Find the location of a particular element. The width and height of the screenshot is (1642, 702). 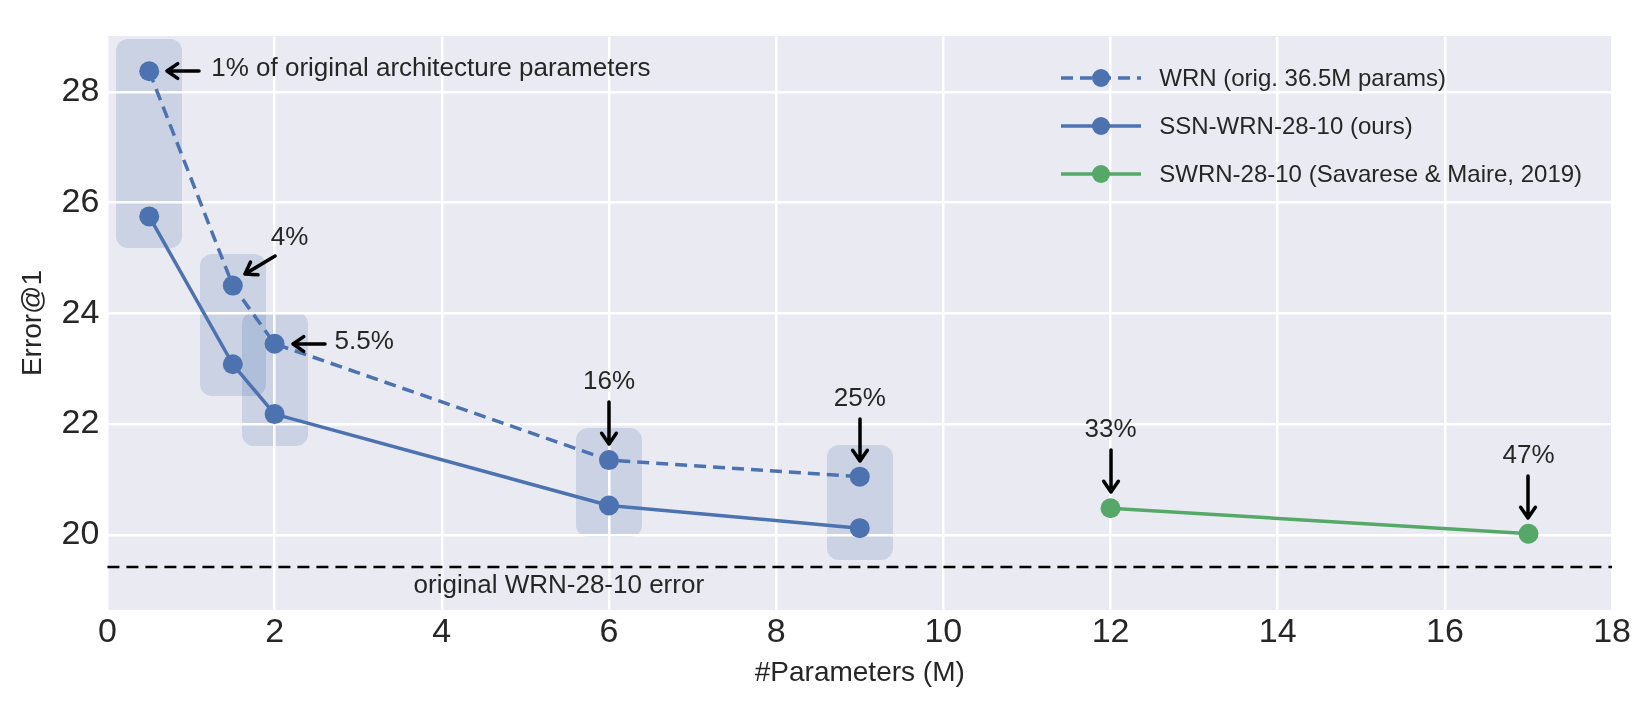

x-tick-label: 14 is located at coordinates (1277, 630).